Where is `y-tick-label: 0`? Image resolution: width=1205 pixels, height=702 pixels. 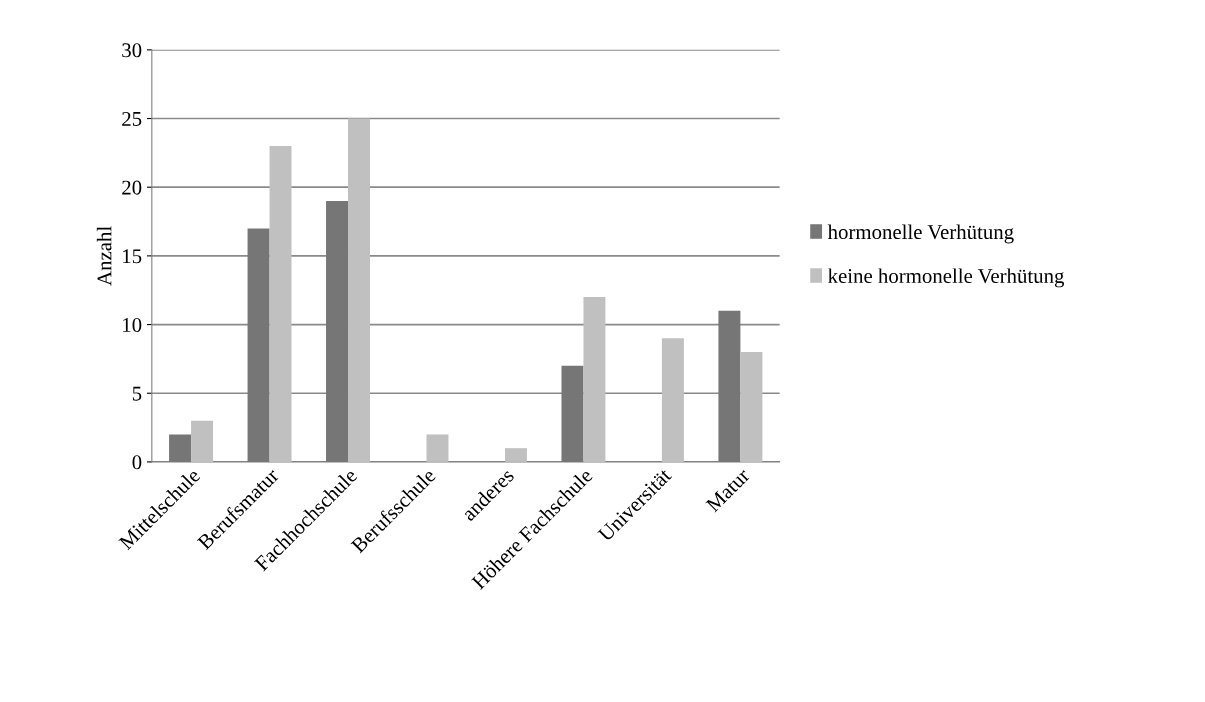 y-tick-label: 0 is located at coordinates (137, 462).